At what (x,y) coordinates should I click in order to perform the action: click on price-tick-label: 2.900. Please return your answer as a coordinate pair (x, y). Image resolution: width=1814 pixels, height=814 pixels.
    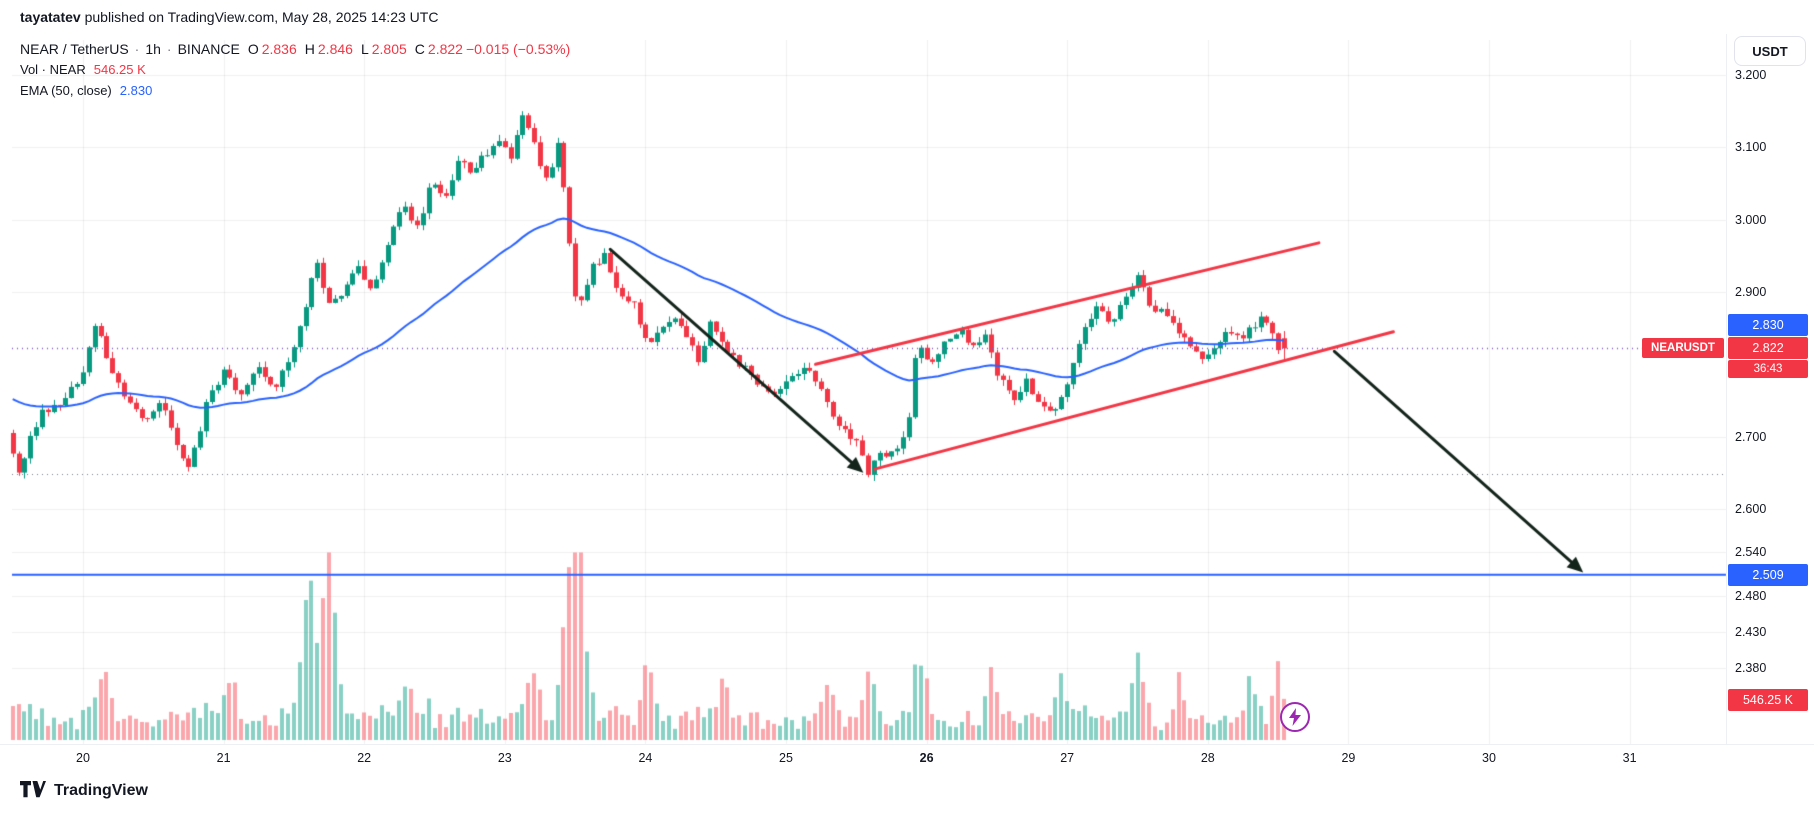
    Looking at the image, I should click on (1751, 292).